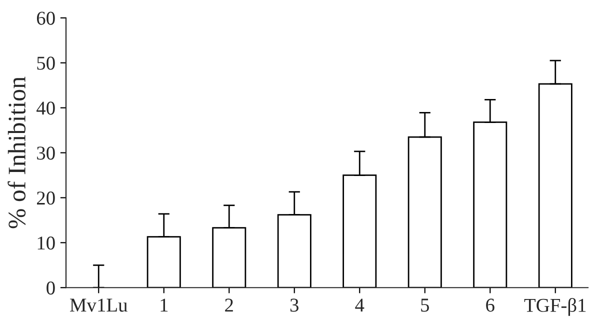 This screenshot has width=600, height=325. What do you see at coordinates (45, 198) in the screenshot?
I see `y-tick-label: 20` at bounding box center [45, 198].